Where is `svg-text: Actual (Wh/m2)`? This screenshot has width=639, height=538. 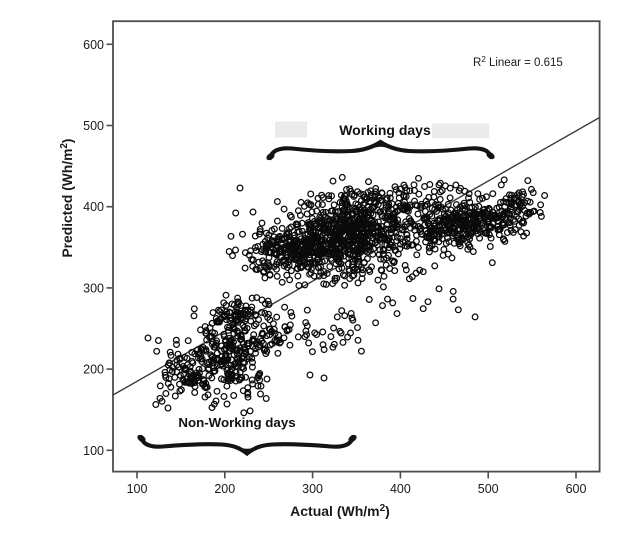
svg-text: Actual (Wh/m2) is located at coordinates (340, 511).